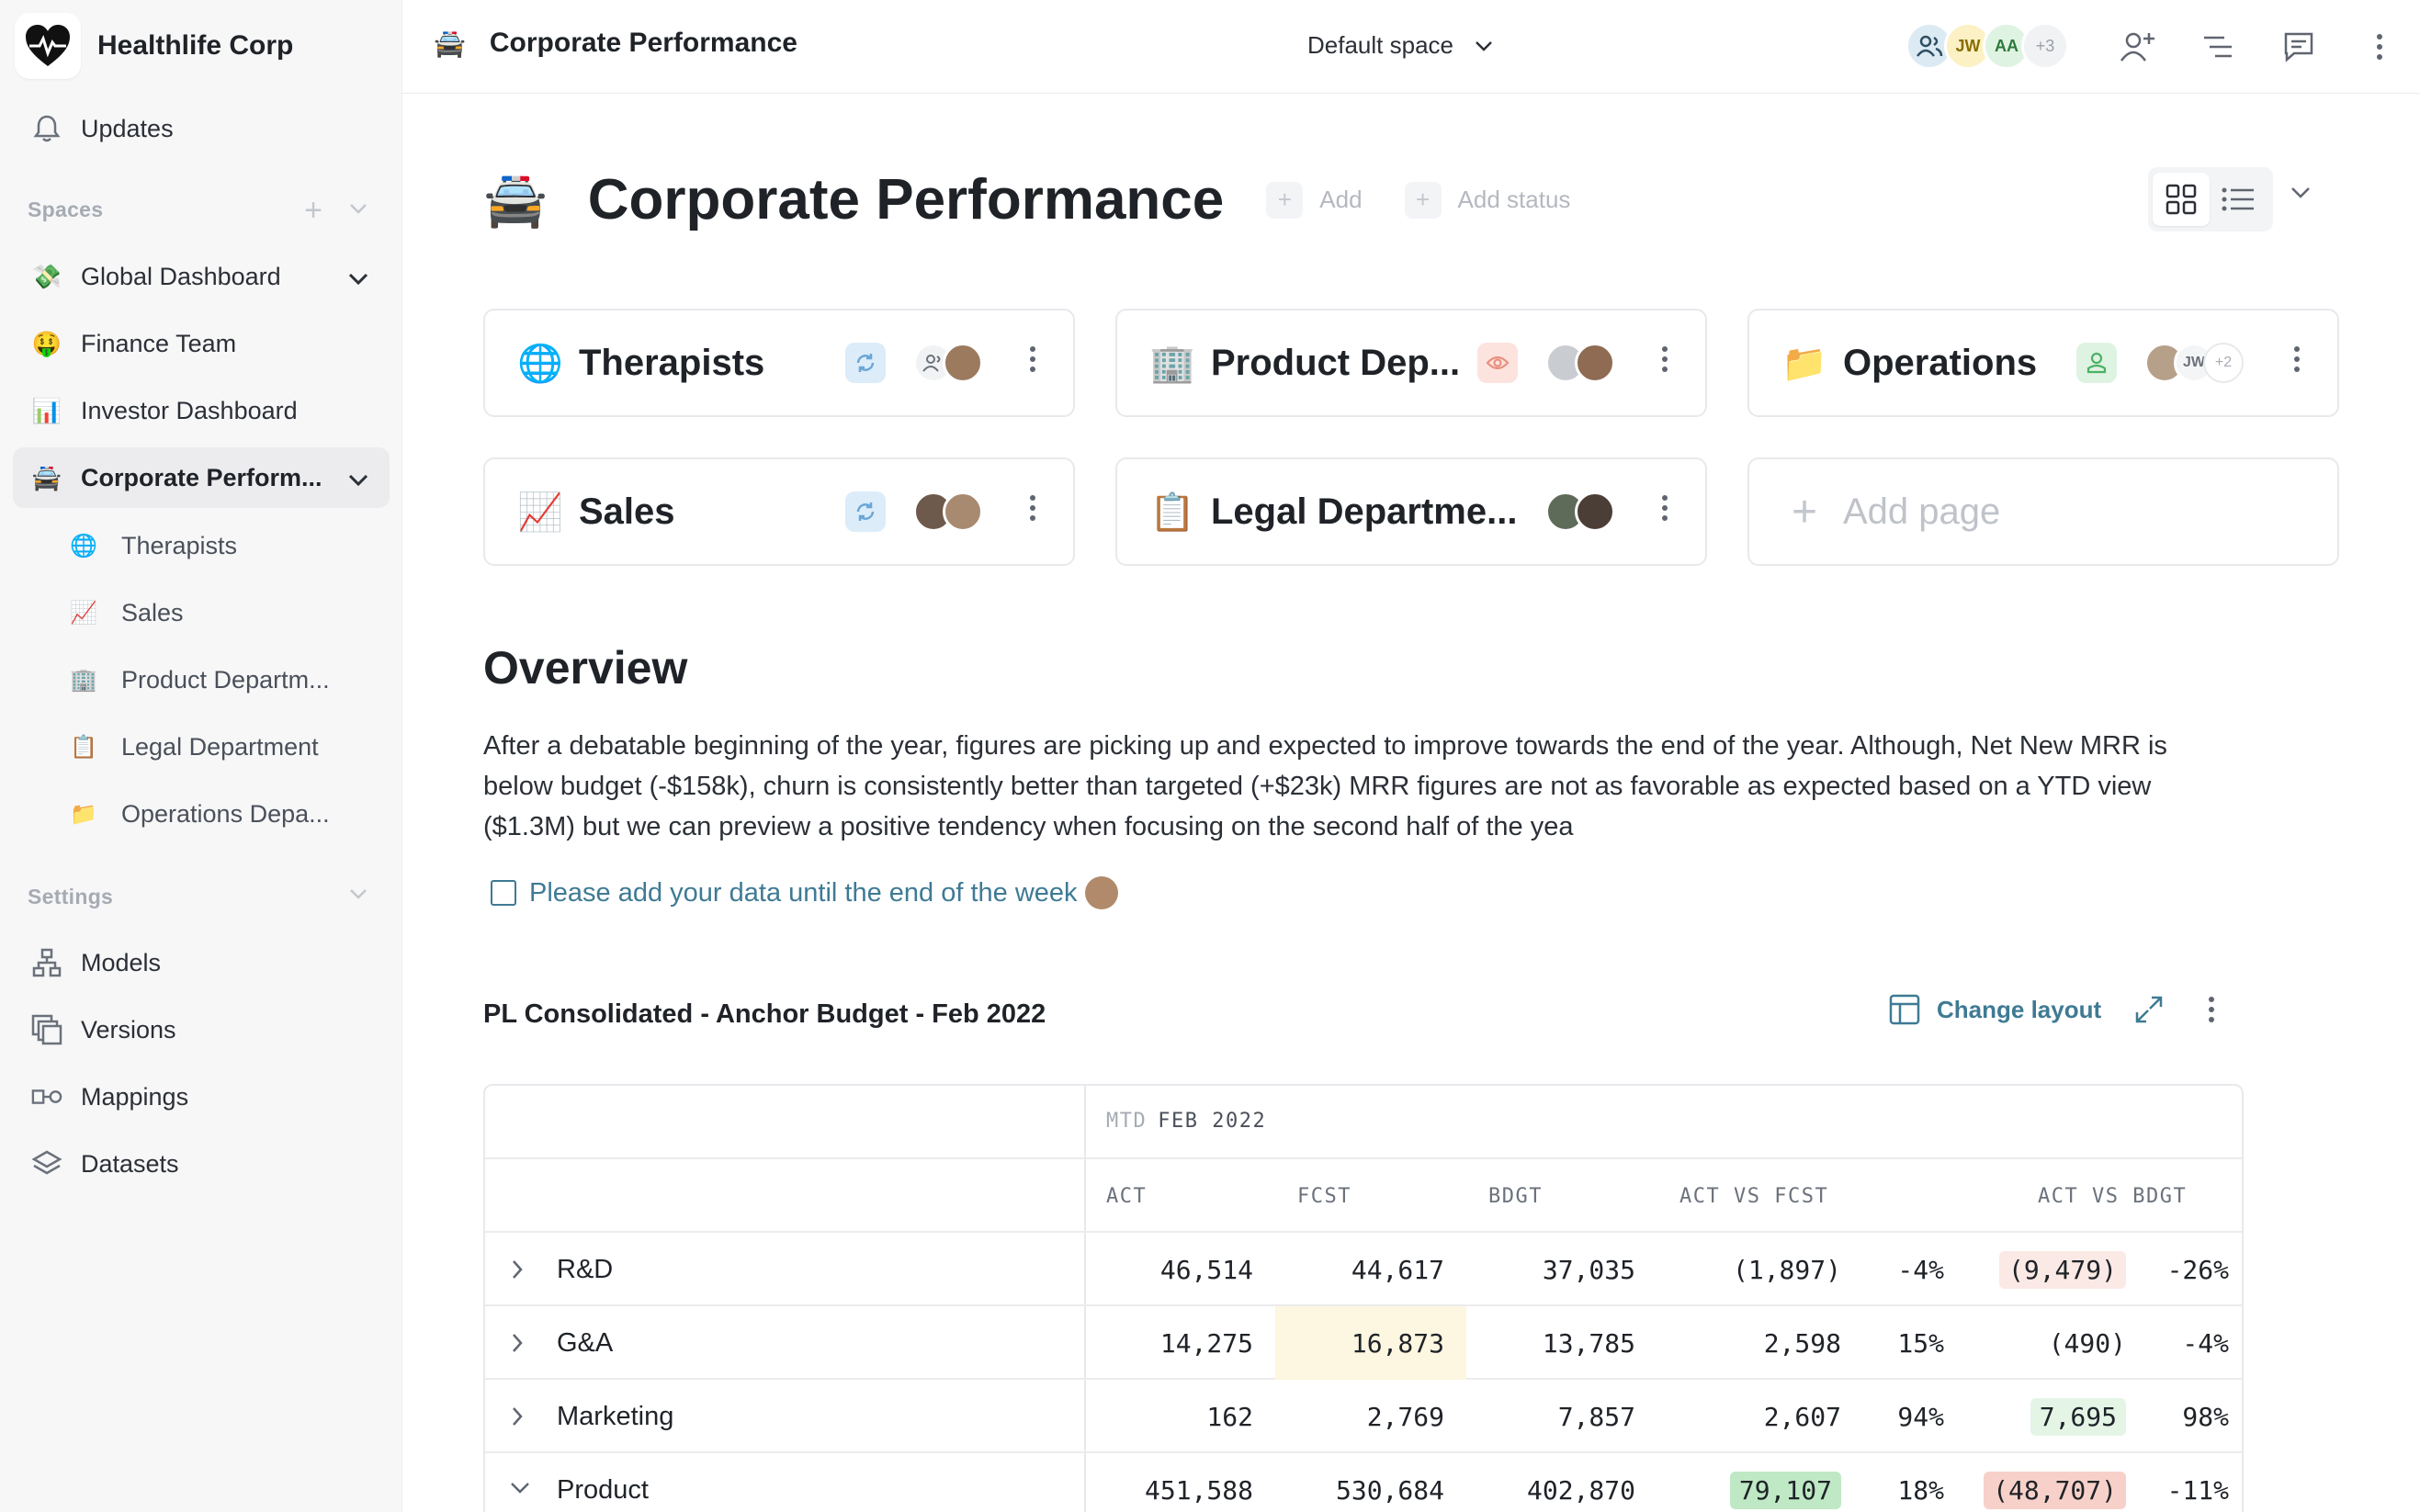 This screenshot has width=2420, height=1512. What do you see at coordinates (1940, 362) in the screenshot?
I see `card-title: Operations` at bounding box center [1940, 362].